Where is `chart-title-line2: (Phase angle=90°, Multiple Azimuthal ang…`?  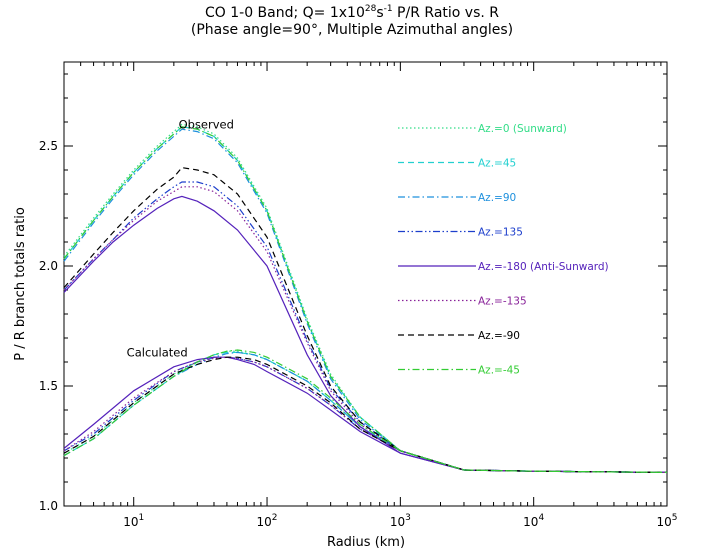 chart-title-line2: (Phase angle=90°, Multiple Azimuthal ang… is located at coordinates (352, 30).